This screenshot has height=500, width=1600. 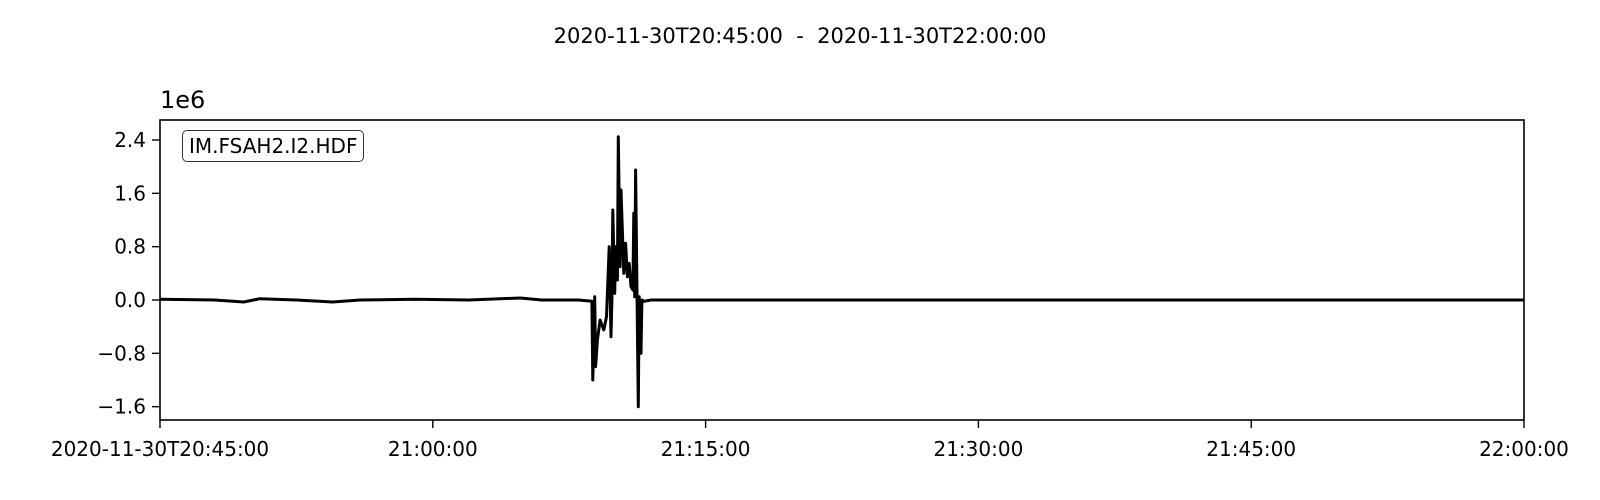 I want to click on y-offset-label: 1e6, so click(x=183, y=100).